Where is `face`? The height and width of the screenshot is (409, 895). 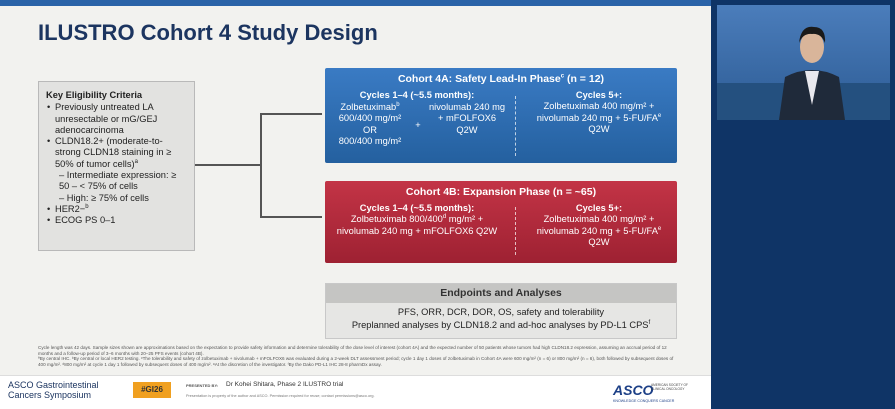 face is located at coordinates (812, 47).